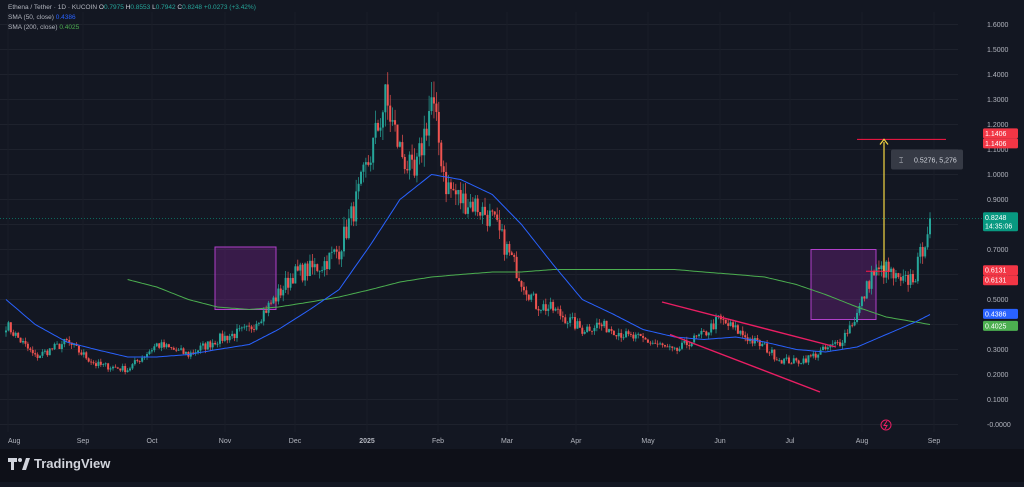 The height and width of the screenshot is (487, 1024). I want to click on price-label-sma50-bg, so click(1000, 313).